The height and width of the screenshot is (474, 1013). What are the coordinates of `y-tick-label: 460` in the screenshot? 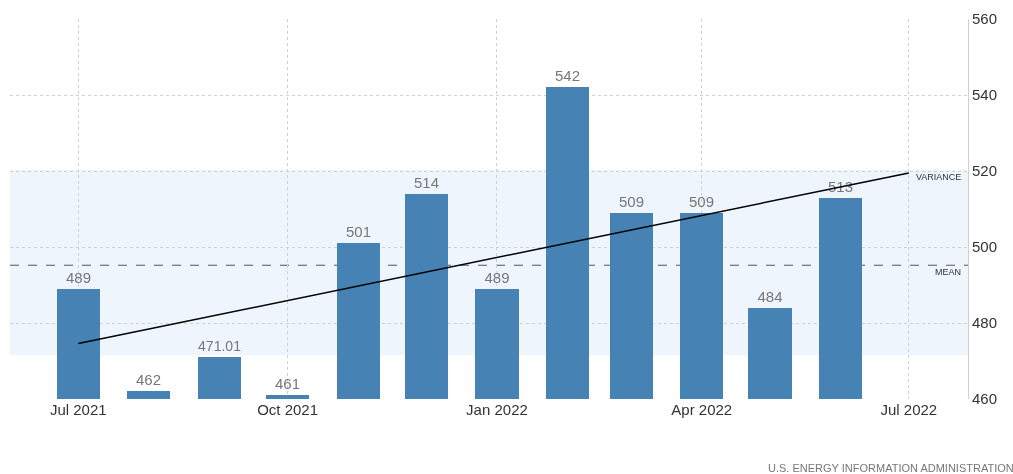 It's located at (985, 399).